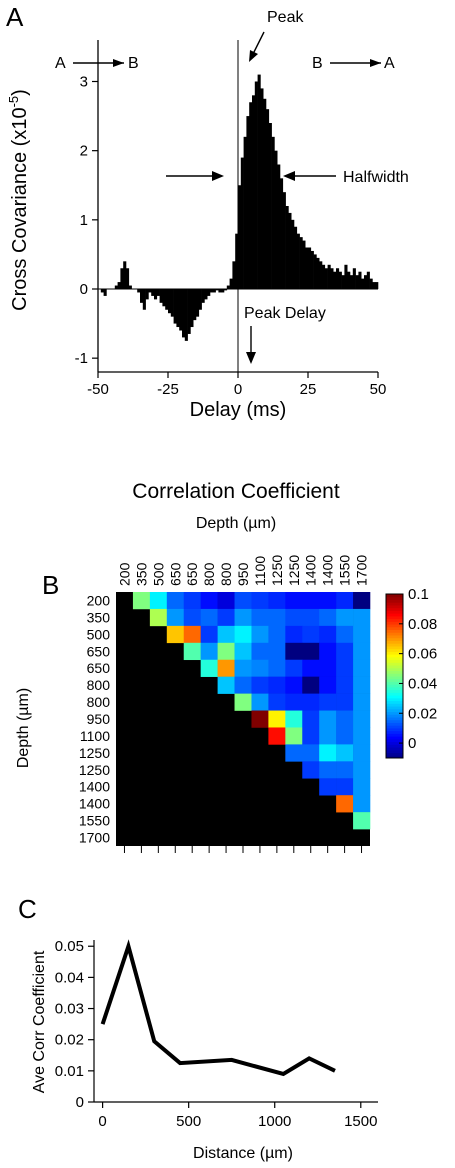 The width and height of the screenshot is (455, 1168). I want to click on x-tick-label: 0, so click(102, 1121).